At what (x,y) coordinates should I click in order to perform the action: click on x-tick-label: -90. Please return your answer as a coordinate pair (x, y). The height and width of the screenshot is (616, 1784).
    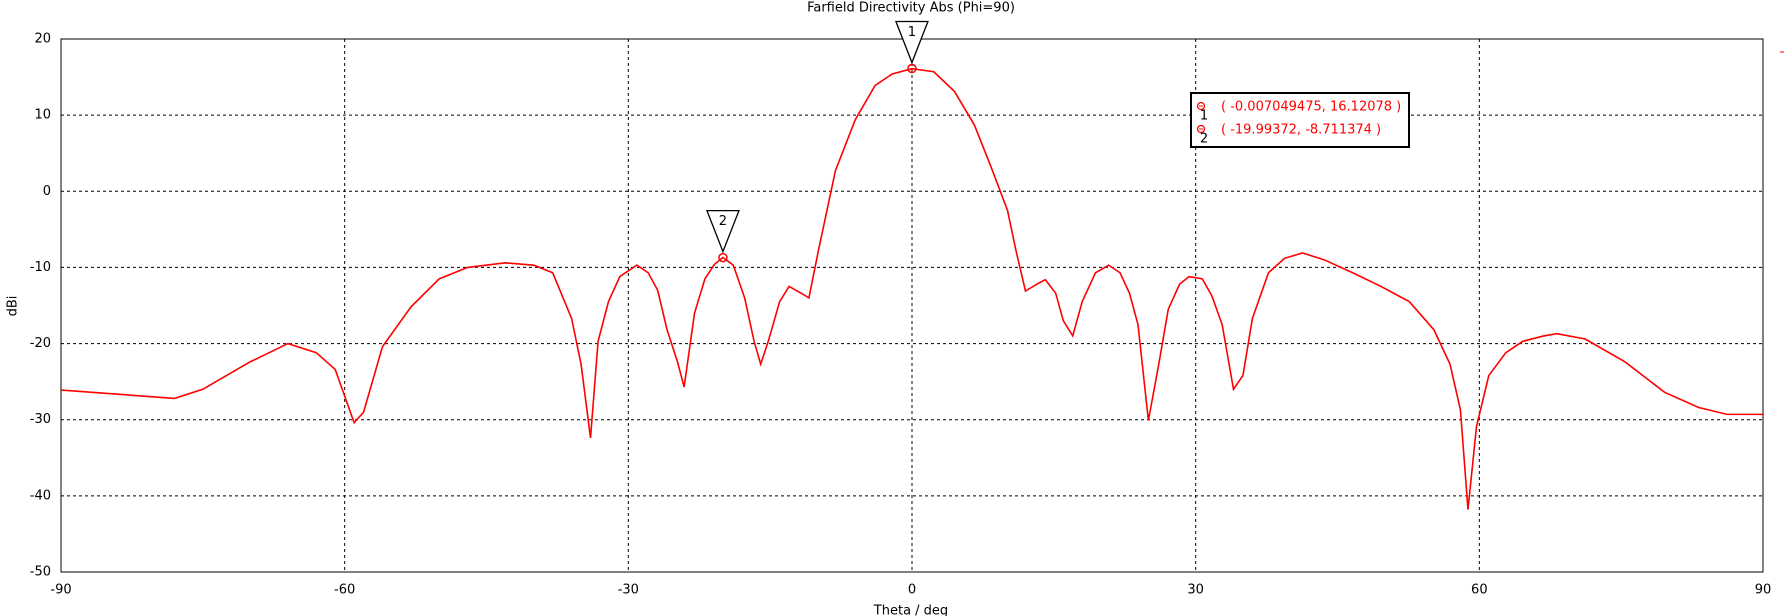
    Looking at the image, I should click on (60, 590).